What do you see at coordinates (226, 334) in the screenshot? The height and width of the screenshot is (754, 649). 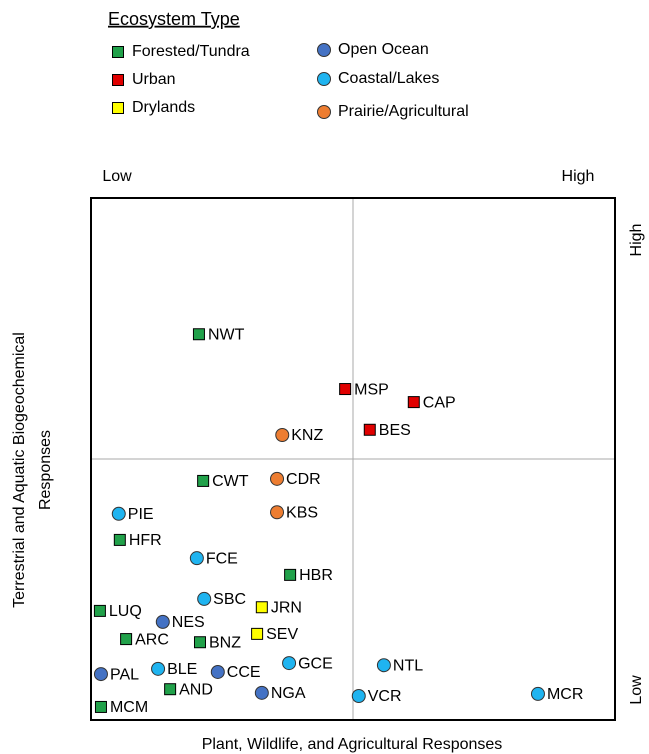 I see `point-label: NWT` at bounding box center [226, 334].